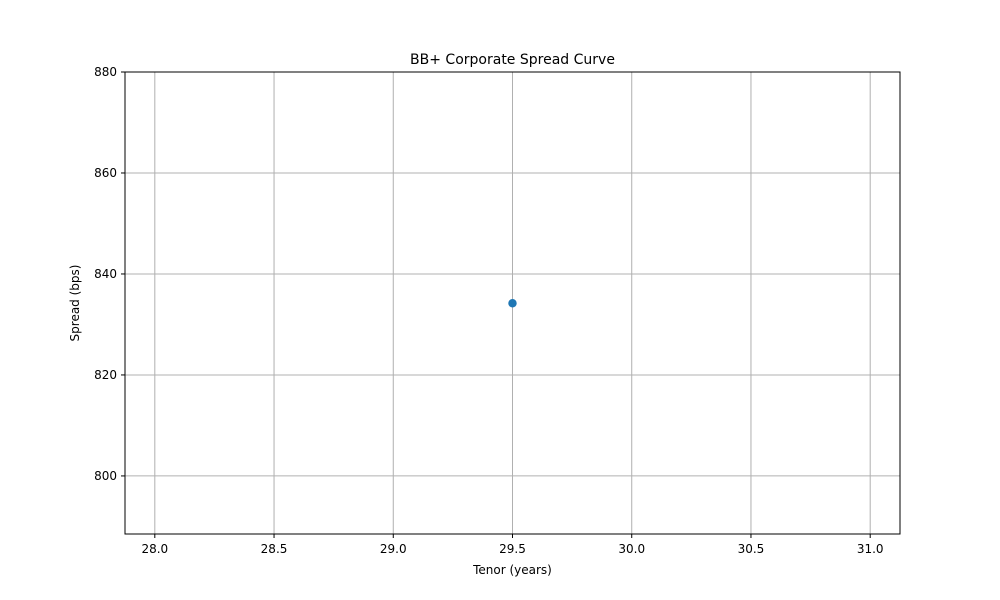 The width and height of the screenshot is (1000, 600). What do you see at coordinates (154, 549) in the screenshot?
I see `x-tick-label: 28.0` at bounding box center [154, 549].